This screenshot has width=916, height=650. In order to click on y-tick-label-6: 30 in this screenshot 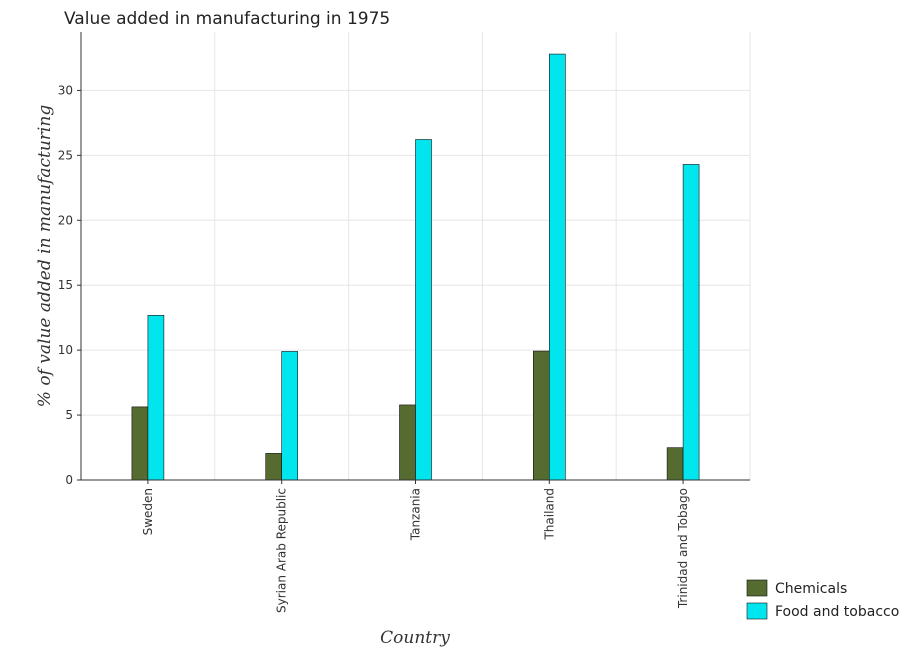, I will do `click(65, 90)`.